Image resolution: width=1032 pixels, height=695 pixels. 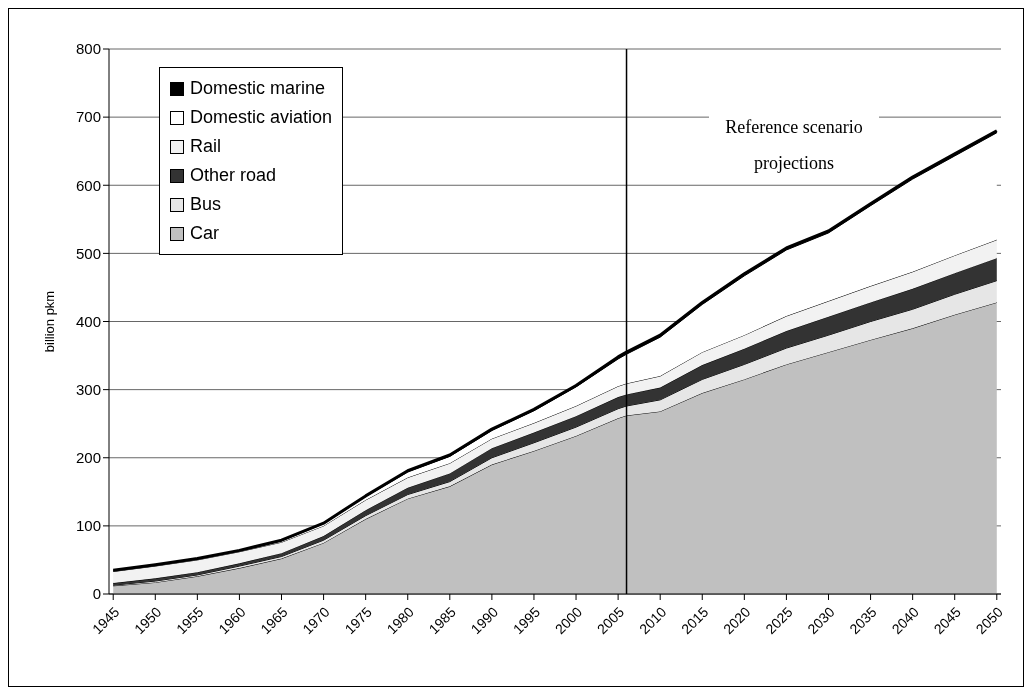 What do you see at coordinates (206, 204) in the screenshot?
I see `legend-label: Bus` at bounding box center [206, 204].